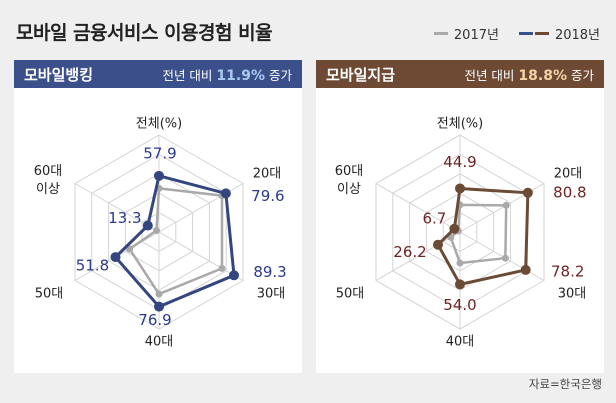 The height and width of the screenshot is (403, 616). Describe the element at coordinates (361, 74) in the screenshot. I see `panel-title: 모바일지급` at that location.